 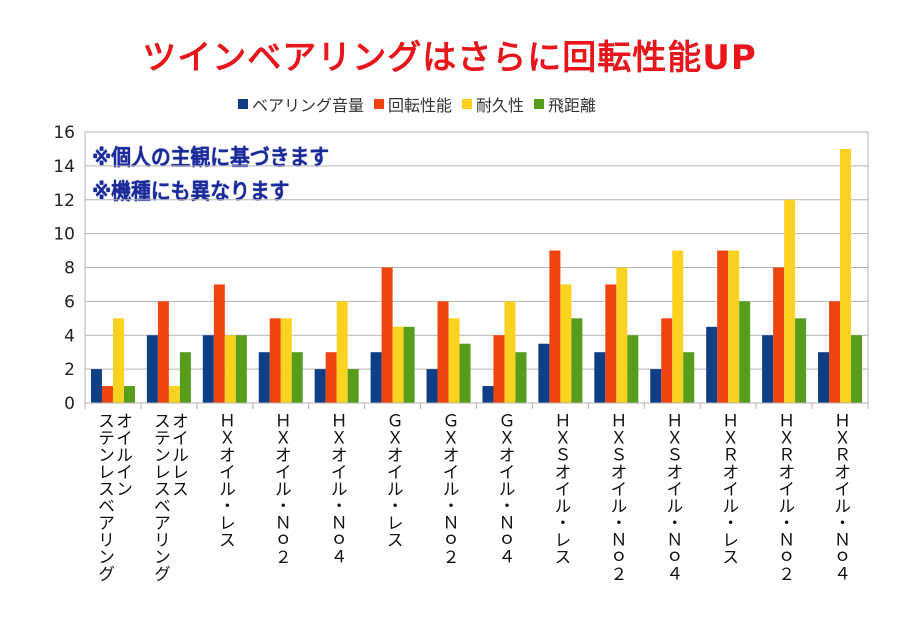 I want to click on y-tick-label: 4, so click(x=69, y=336).